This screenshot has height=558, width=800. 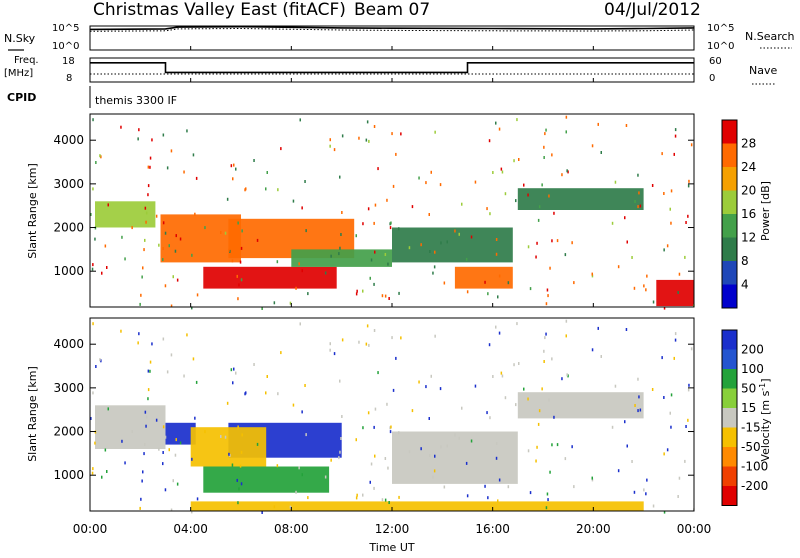 What do you see at coordinates (729, 179) in the screenshot?
I see `colorbar-segment` at bounding box center [729, 179].